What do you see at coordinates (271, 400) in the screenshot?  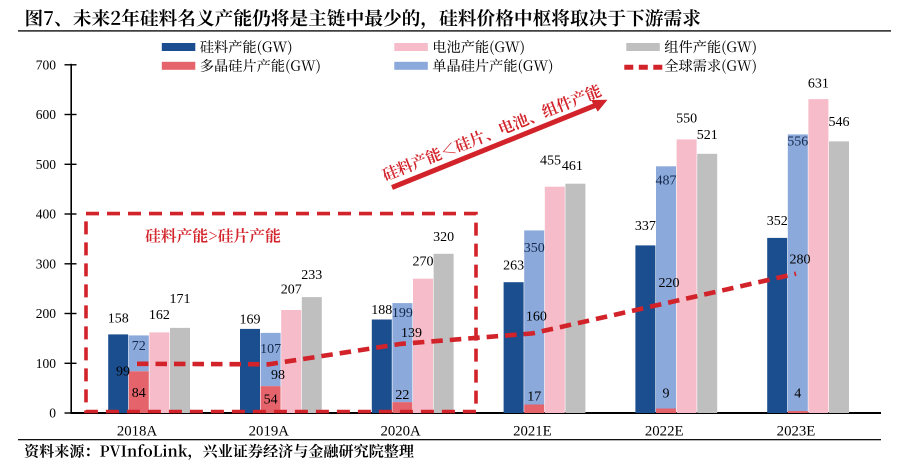 I see `svg-text: 54` at bounding box center [271, 400].